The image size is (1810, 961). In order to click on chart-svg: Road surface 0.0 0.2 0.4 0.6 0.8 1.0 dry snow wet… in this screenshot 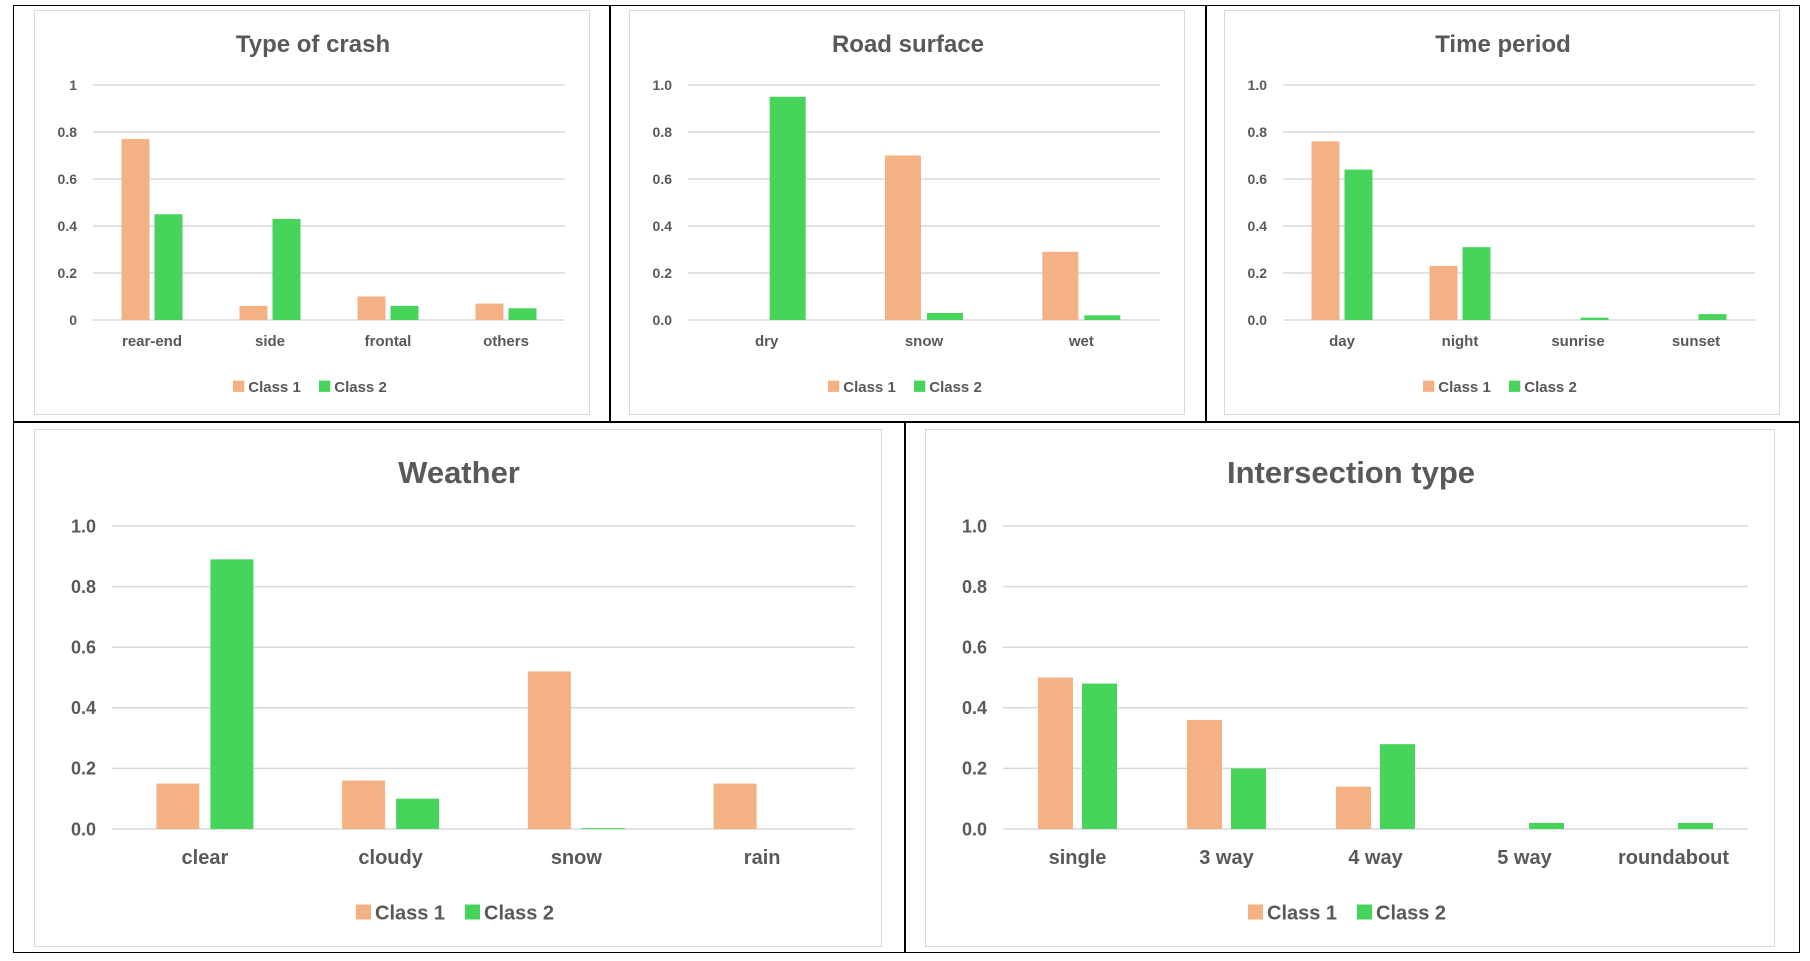, I will do `click(906, 213)`.